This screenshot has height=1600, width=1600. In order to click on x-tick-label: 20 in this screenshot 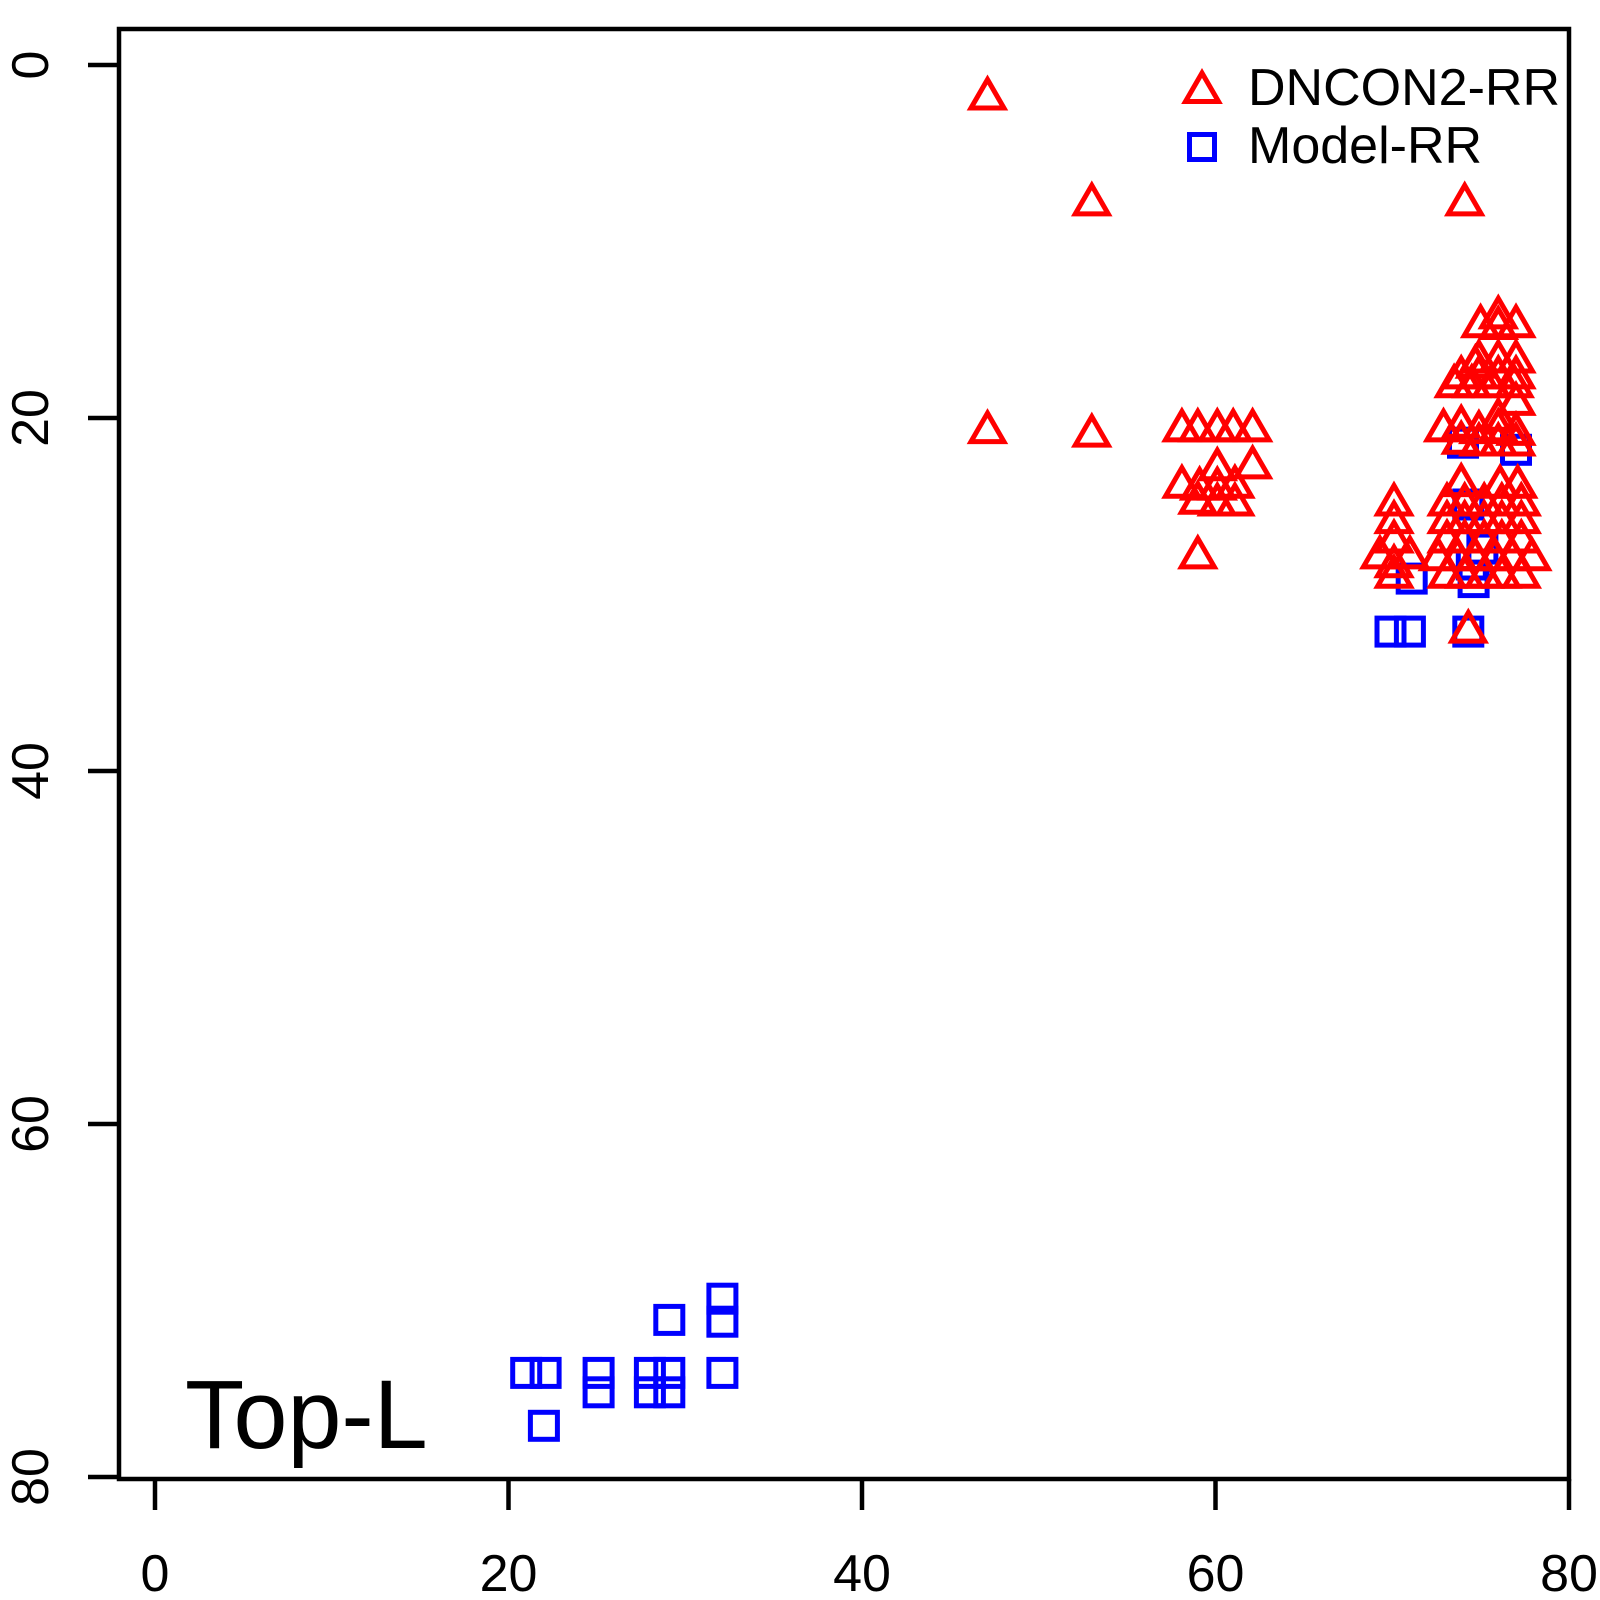, I will do `click(509, 1572)`.